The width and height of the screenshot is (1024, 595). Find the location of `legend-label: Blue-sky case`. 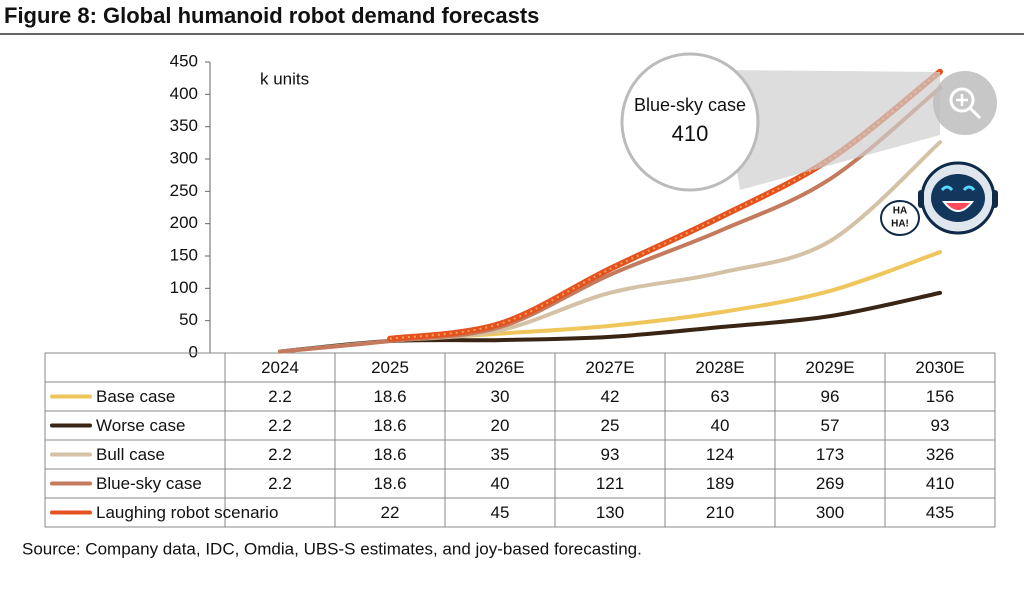

legend-label: Blue-sky case is located at coordinates (149, 483).